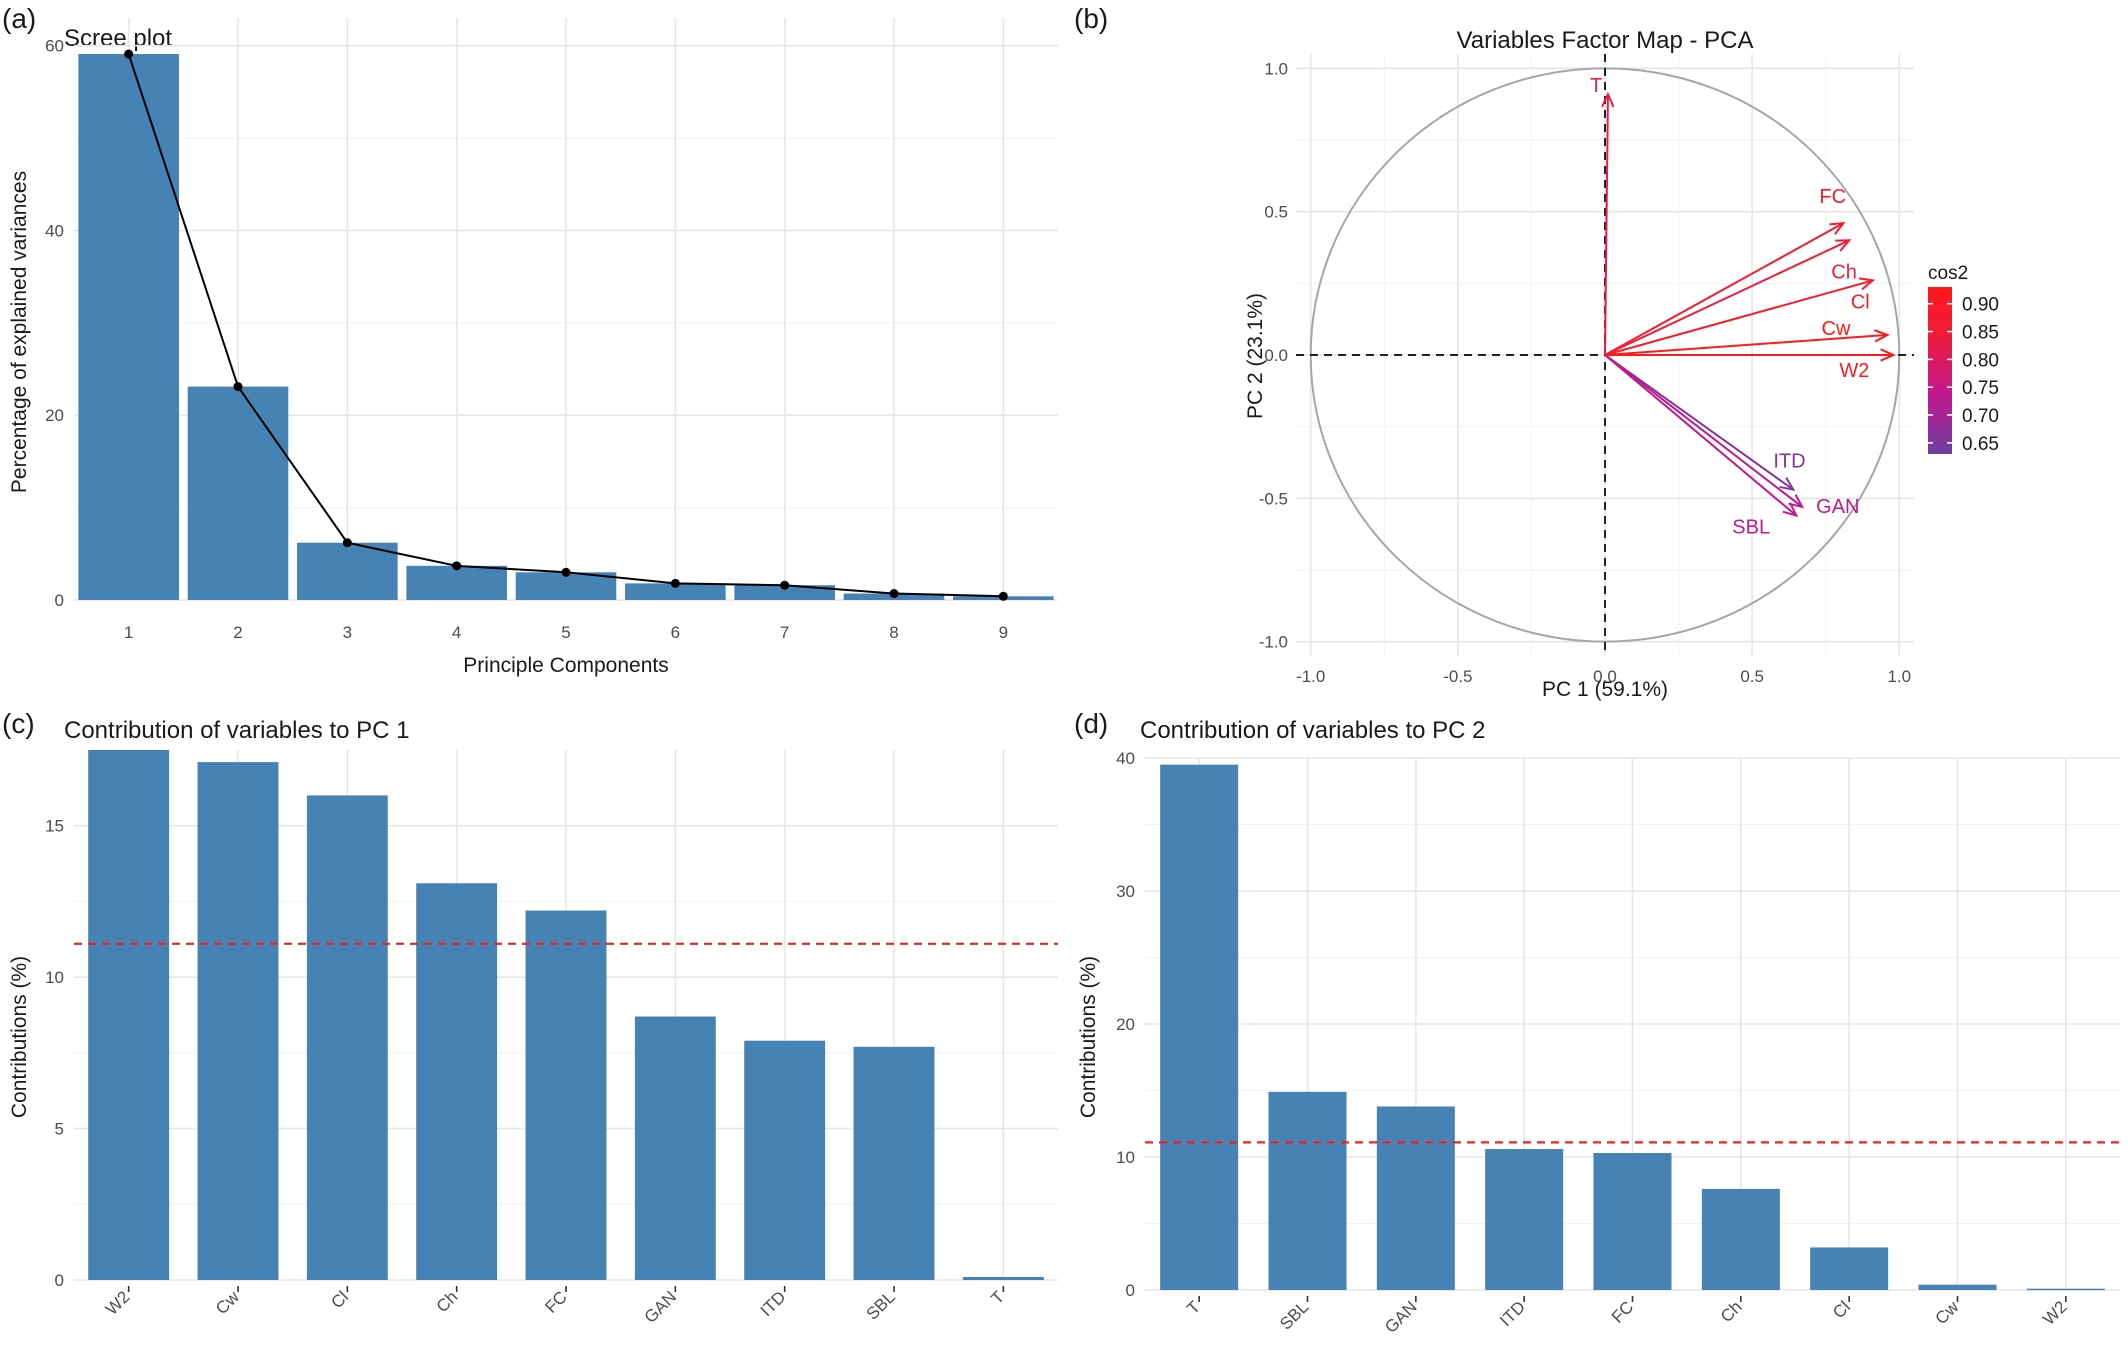  What do you see at coordinates (881, 1305) in the screenshot?
I see `x-tick-label: SBL` at bounding box center [881, 1305].